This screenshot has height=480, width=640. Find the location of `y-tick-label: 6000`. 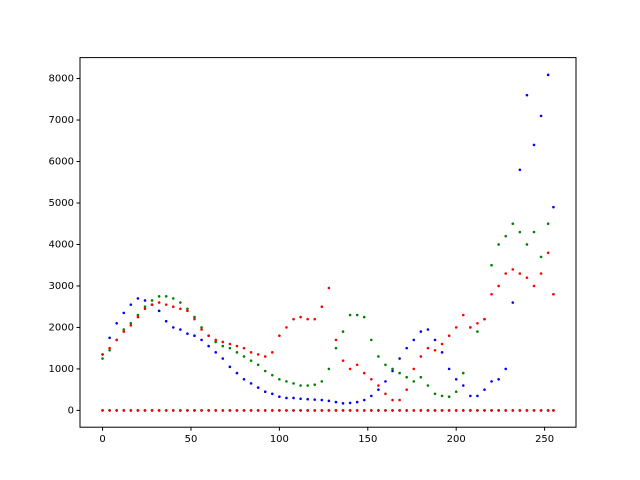

y-tick-label: 6000 is located at coordinates (61, 162).